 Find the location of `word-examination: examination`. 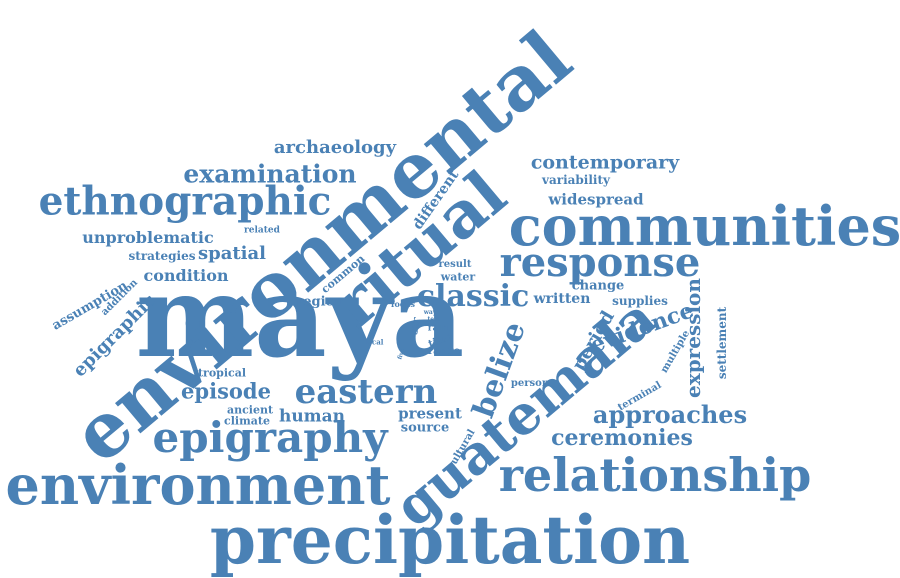

word-examination: examination is located at coordinates (270, 174).